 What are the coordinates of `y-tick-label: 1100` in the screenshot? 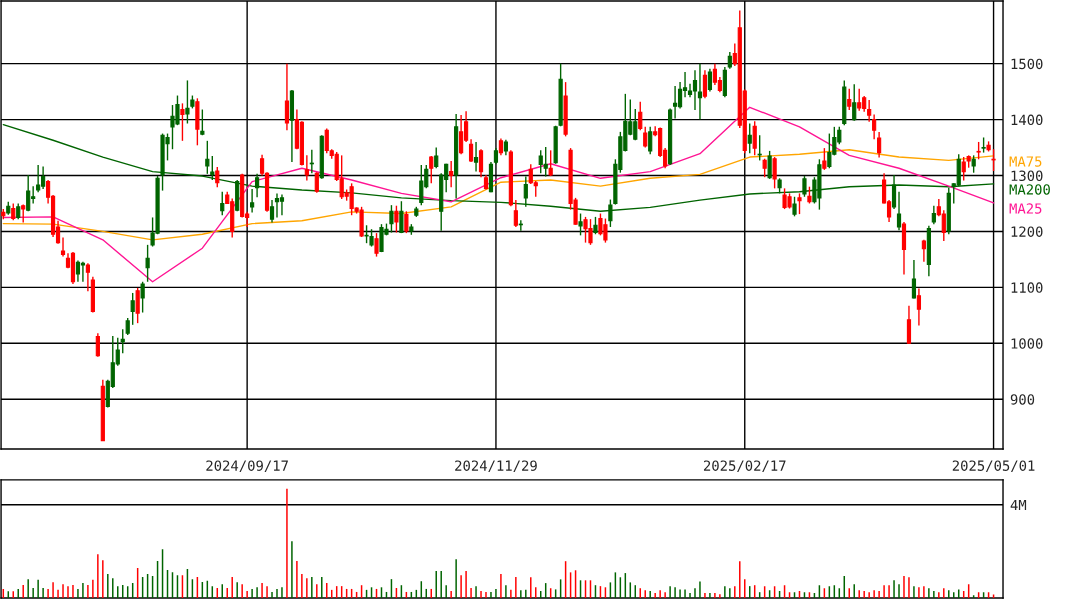 It's located at (1027, 287).